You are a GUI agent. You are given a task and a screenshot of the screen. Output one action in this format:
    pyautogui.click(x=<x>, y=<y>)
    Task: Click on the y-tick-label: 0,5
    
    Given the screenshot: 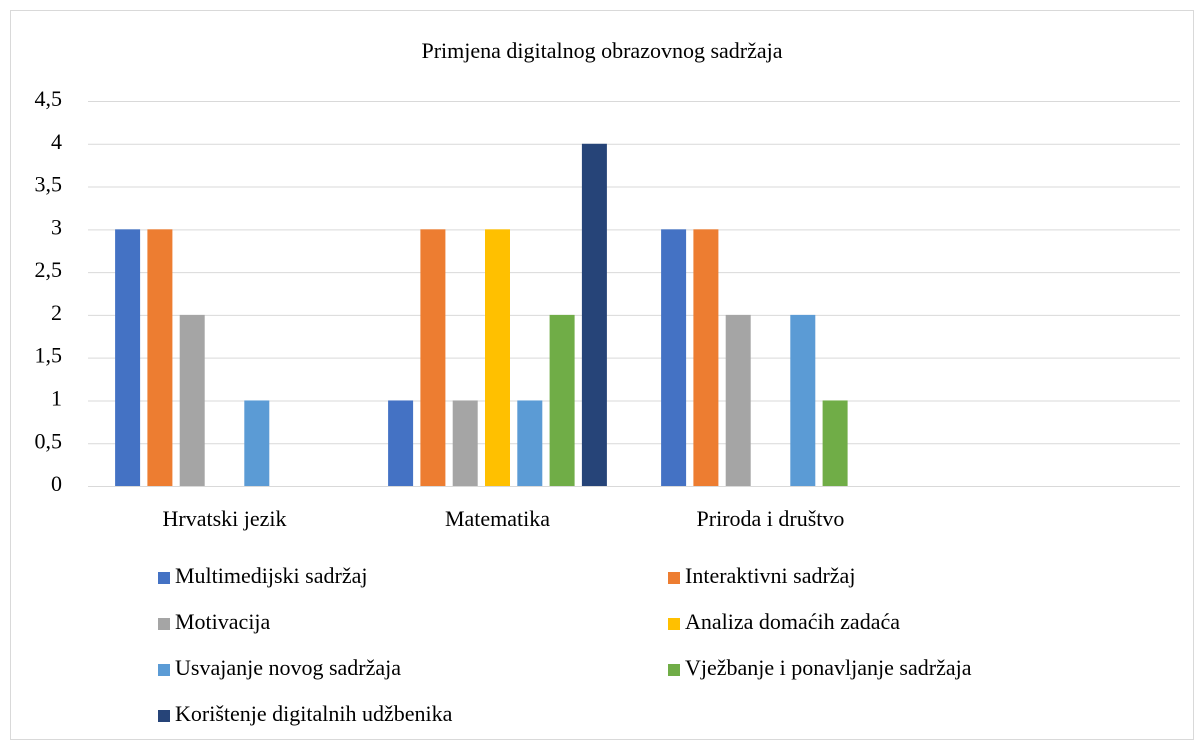 What is the action you would take?
    pyautogui.click(x=49, y=440)
    